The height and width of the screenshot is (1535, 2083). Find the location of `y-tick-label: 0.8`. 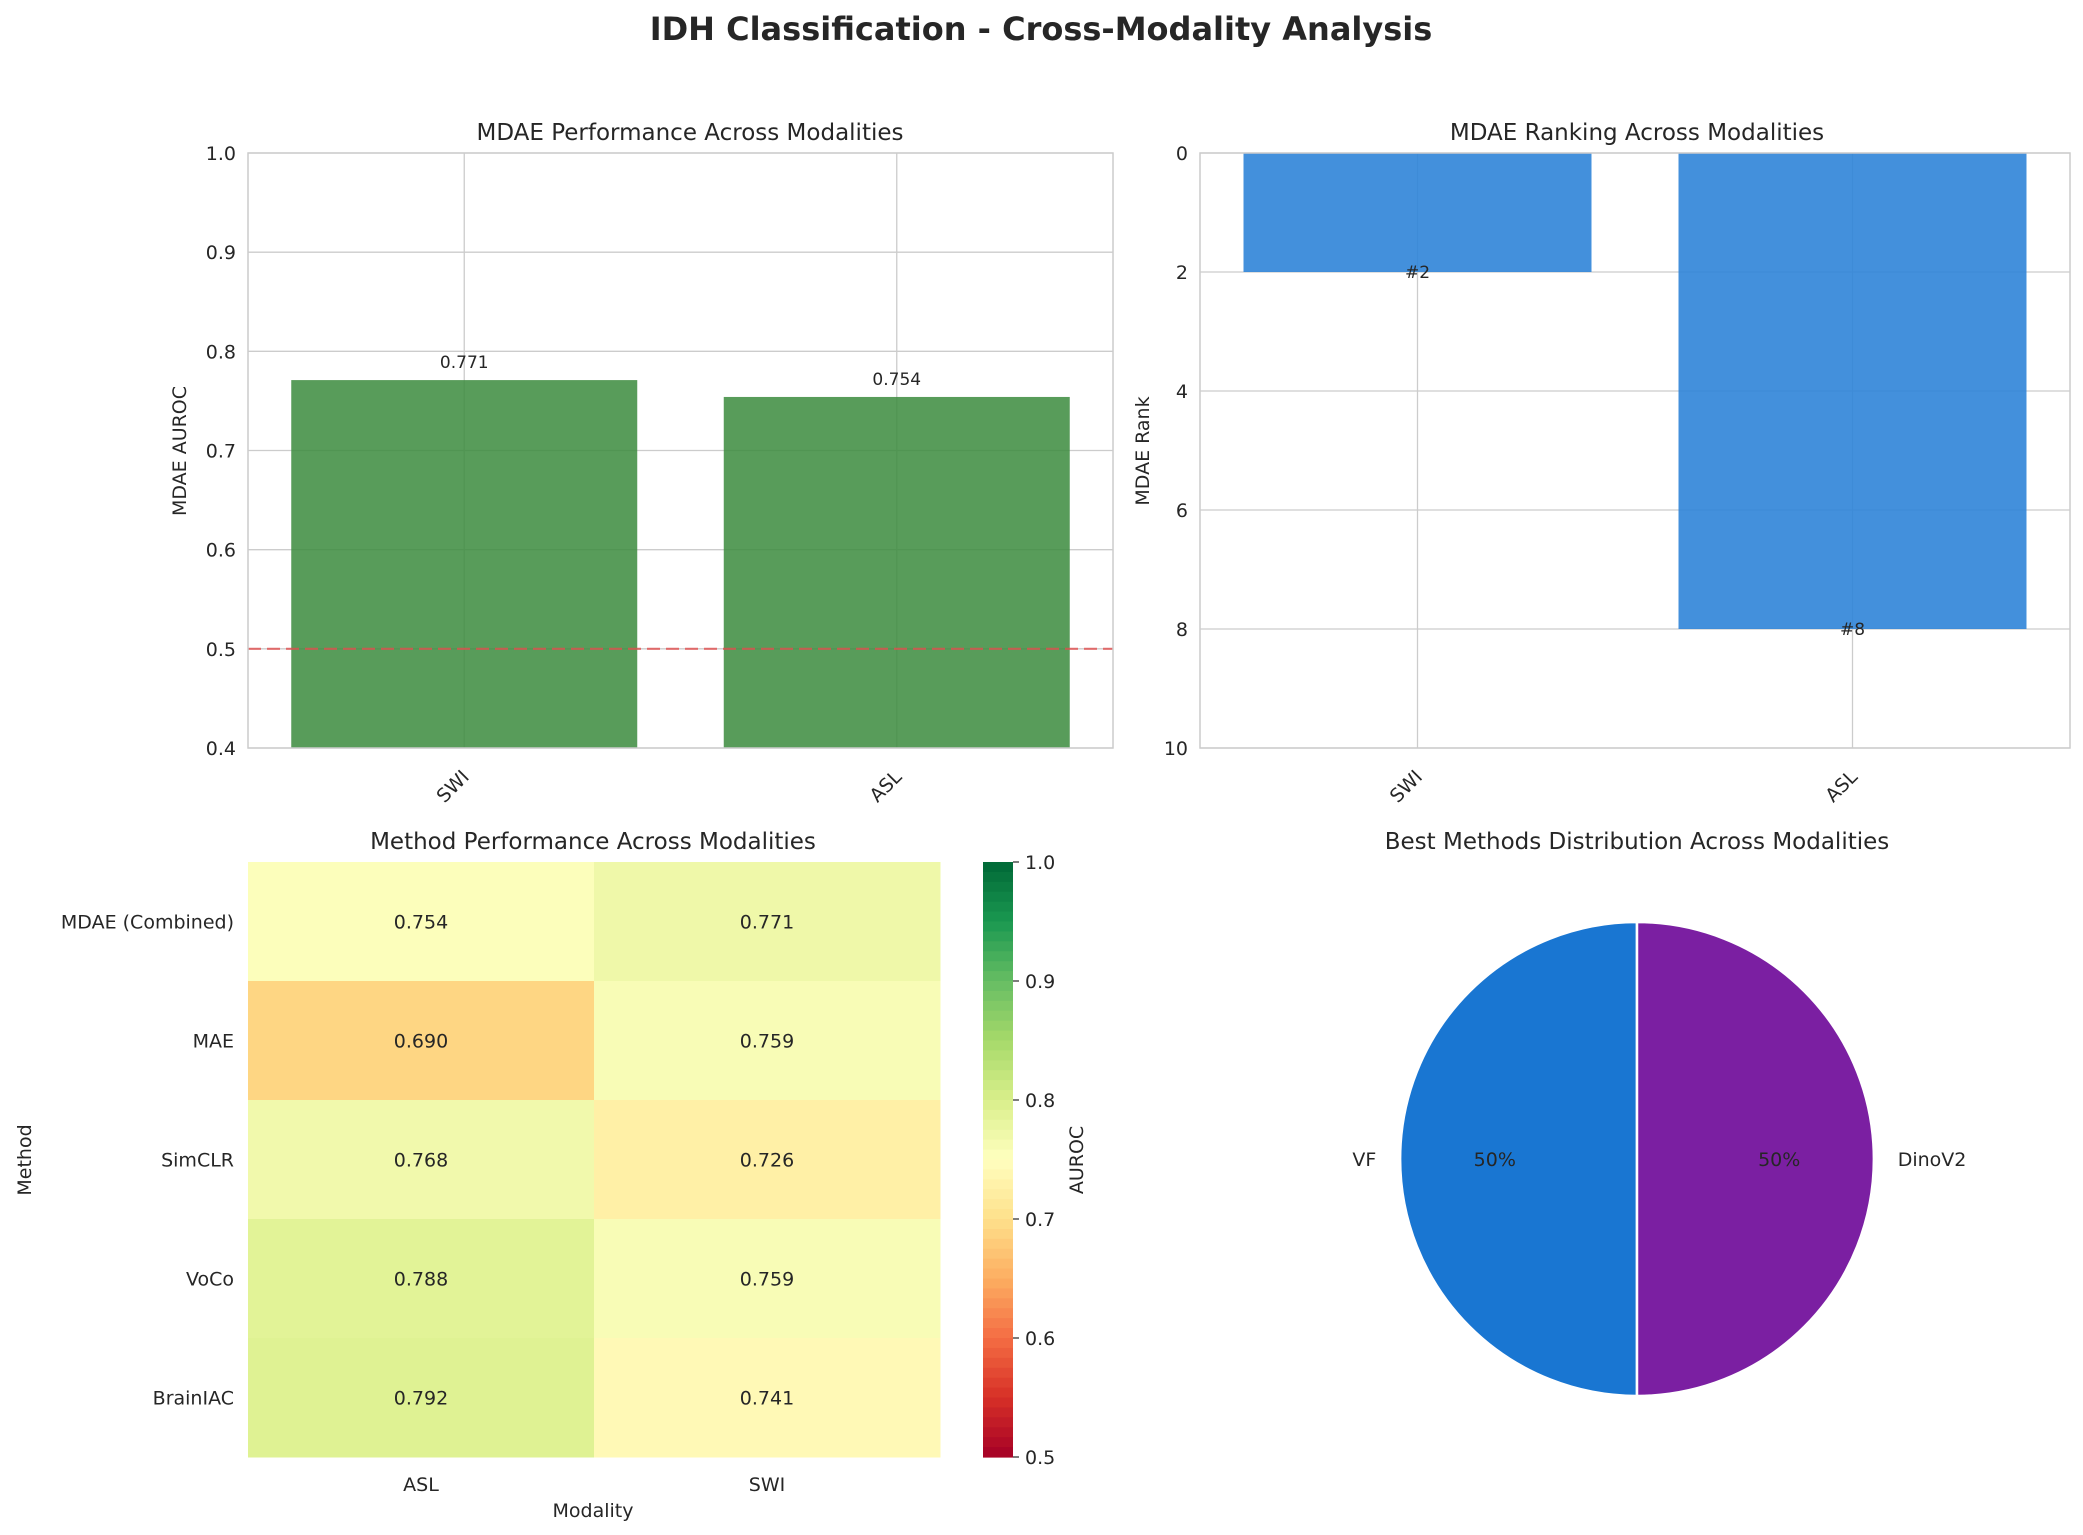

y-tick-label: 0.8 is located at coordinates (221, 352).